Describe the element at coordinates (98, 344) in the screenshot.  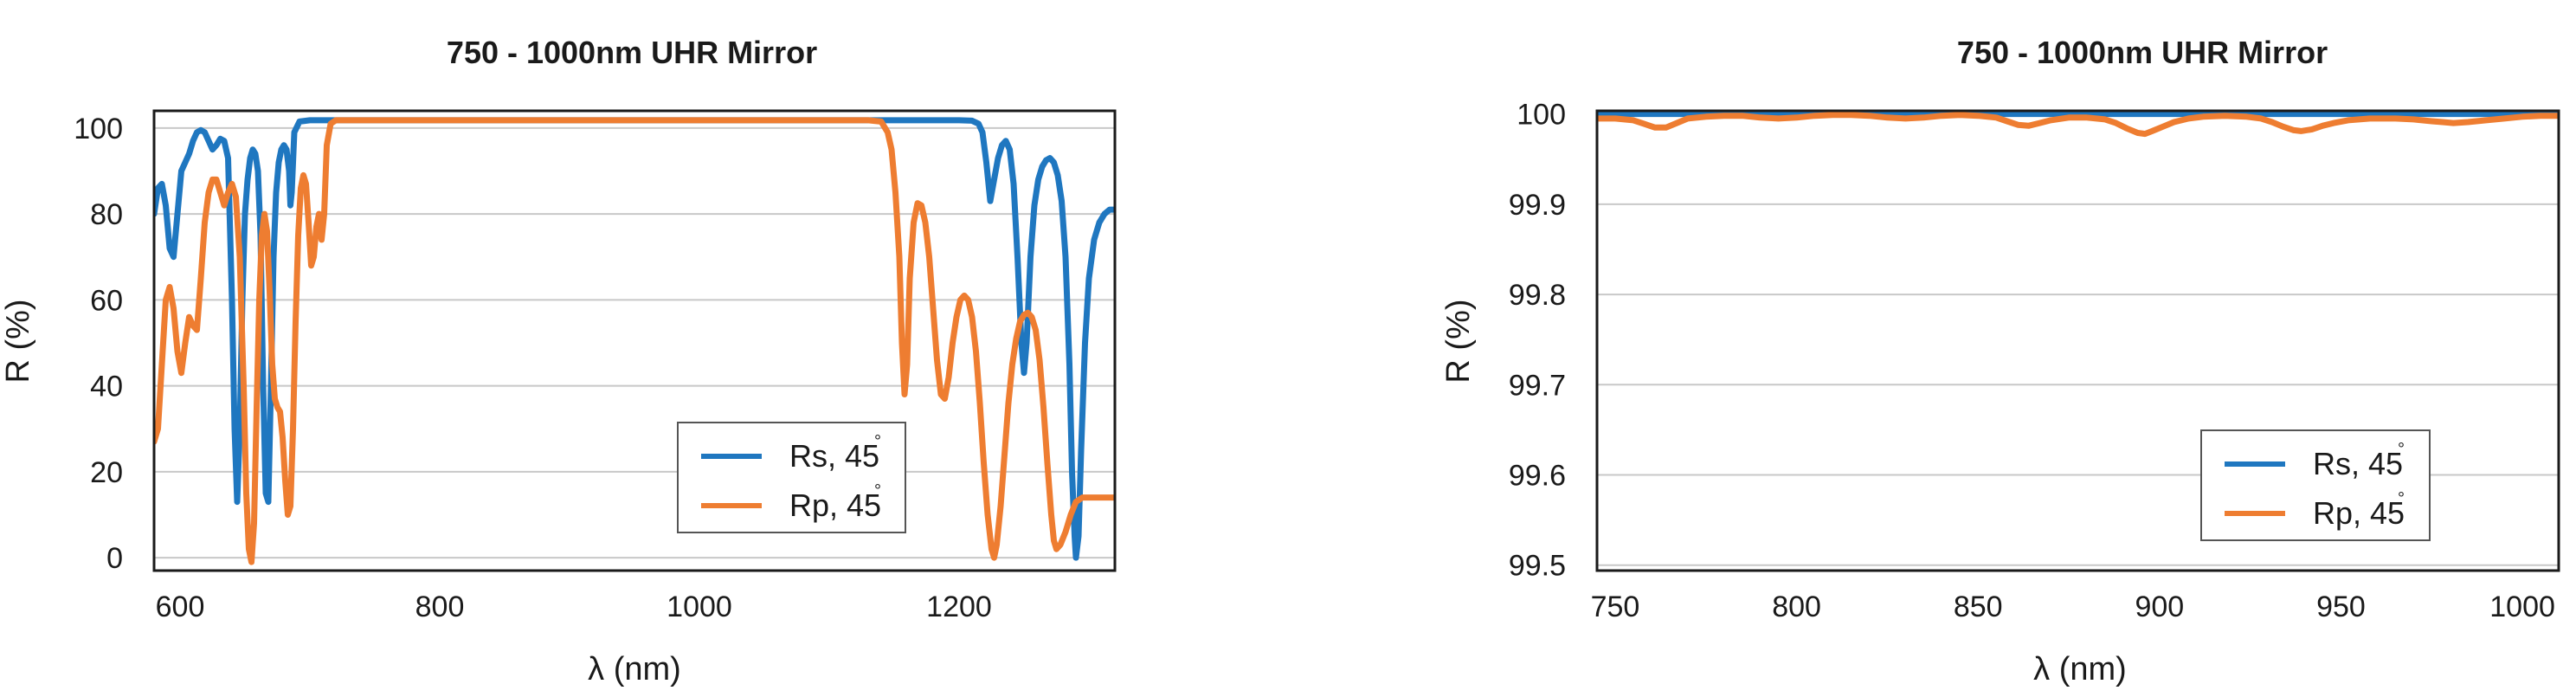
I see `y-tick-labels: 0 20 40 60 80 100` at that location.